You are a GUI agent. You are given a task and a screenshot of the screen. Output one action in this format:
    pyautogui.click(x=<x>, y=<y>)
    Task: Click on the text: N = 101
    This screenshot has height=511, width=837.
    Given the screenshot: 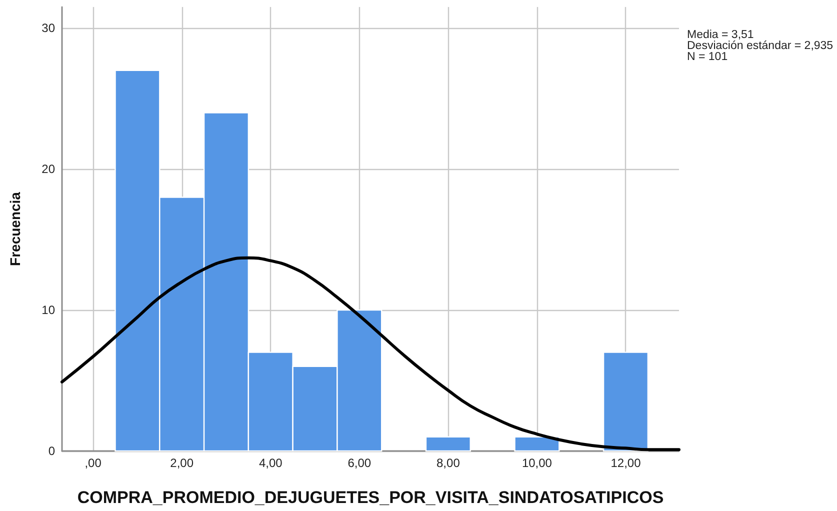 What is the action you would take?
    pyautogui.click(x=707, y=57)
    